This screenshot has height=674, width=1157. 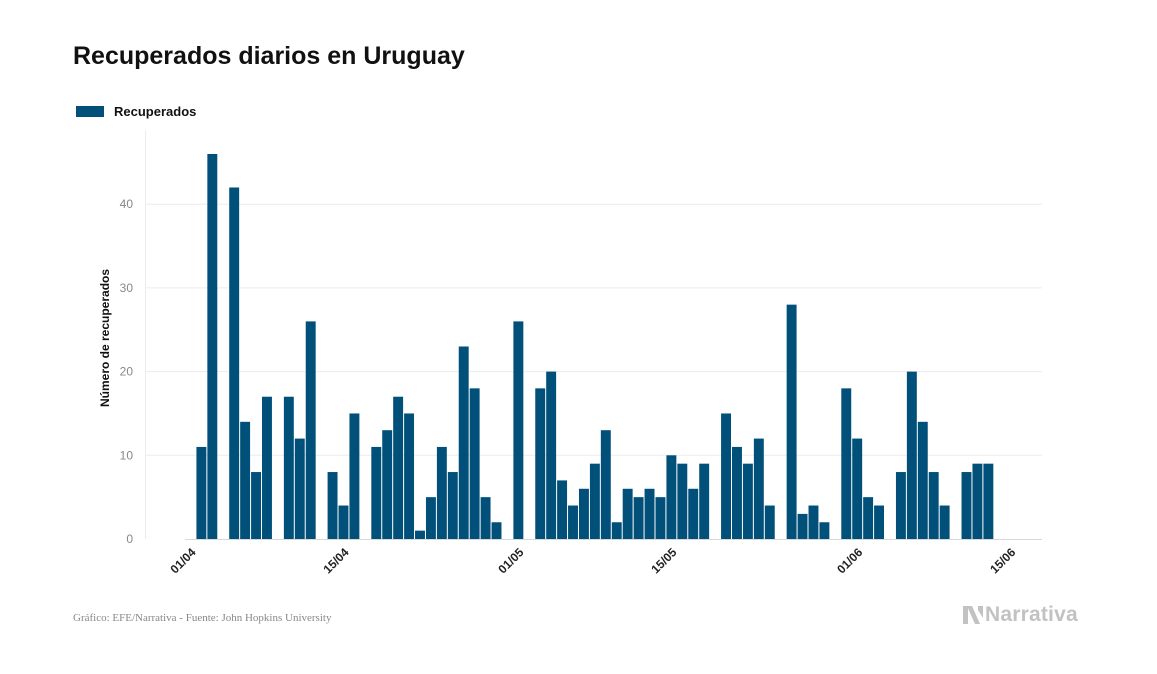 What do you see at coordinates (663, 560) in the screenshot?
I see `x-tick-label: 15/05` at bounding box center [663, 560].